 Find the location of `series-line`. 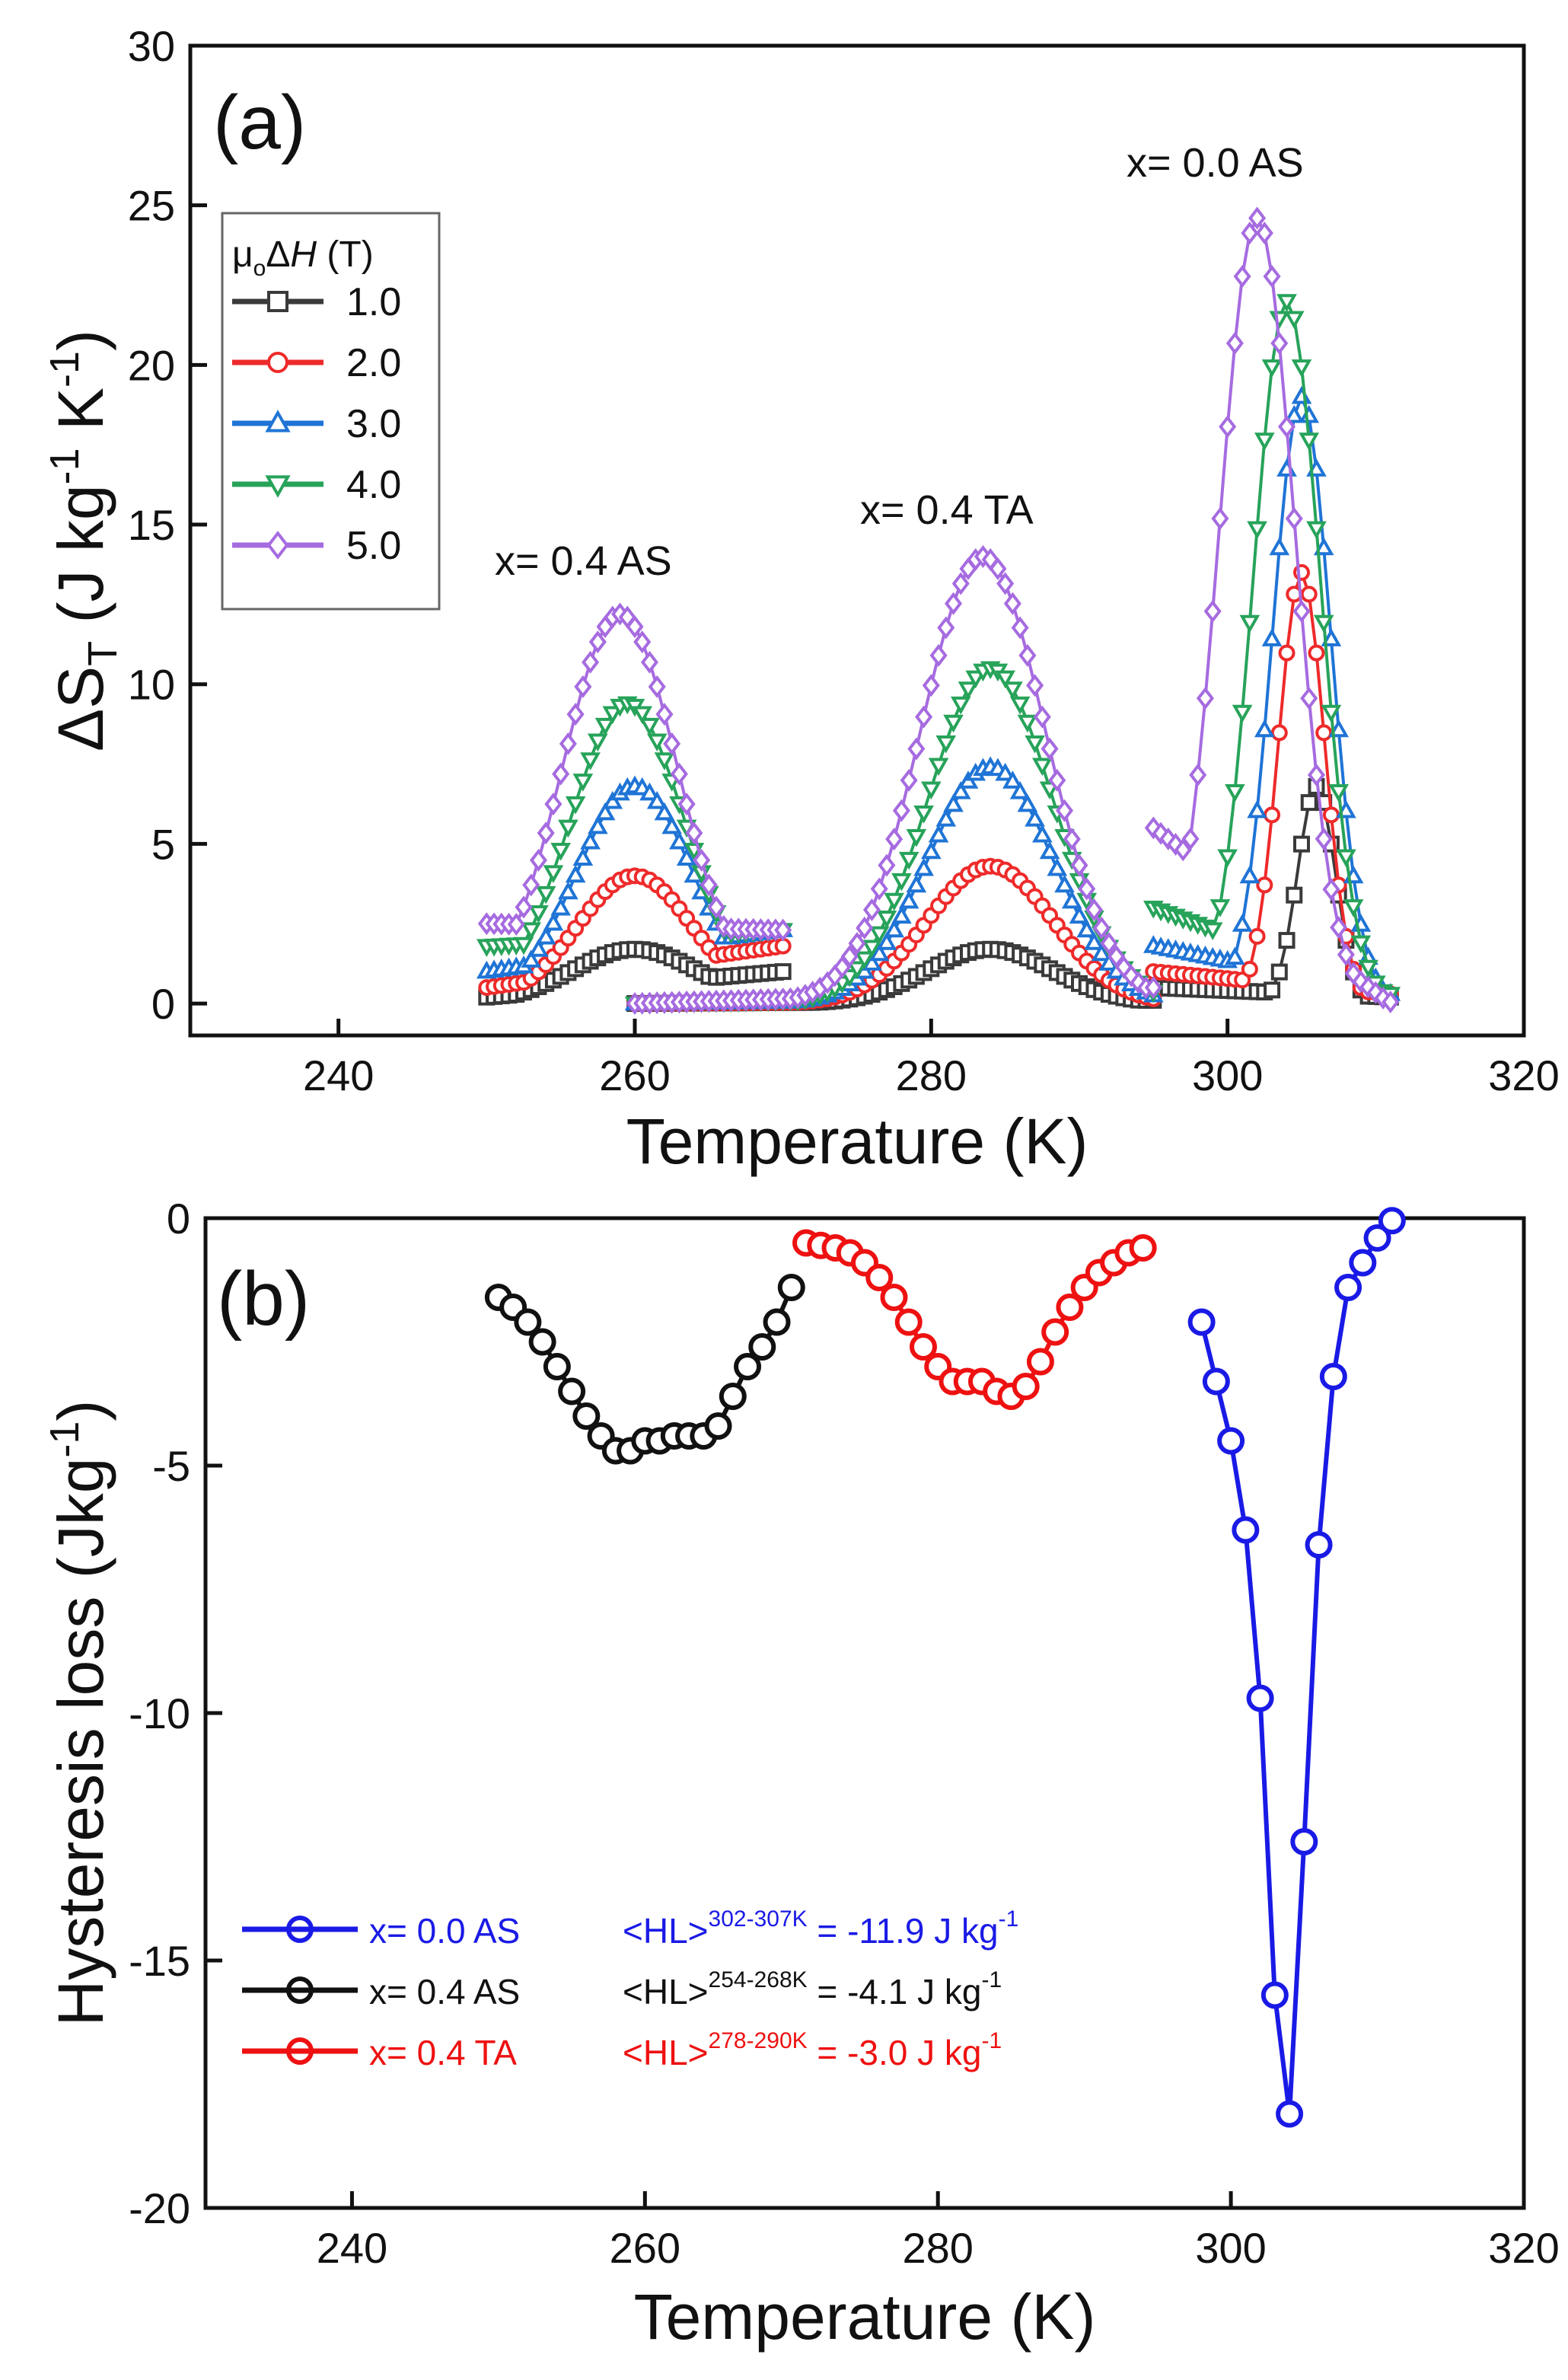

series-line is located at coordinates (1296, 1666).